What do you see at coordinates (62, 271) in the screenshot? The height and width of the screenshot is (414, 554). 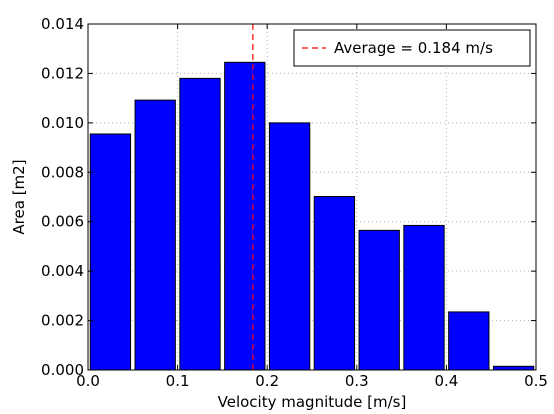 I see `y-tick-label: 0.004` at bounding box center [62, 271].